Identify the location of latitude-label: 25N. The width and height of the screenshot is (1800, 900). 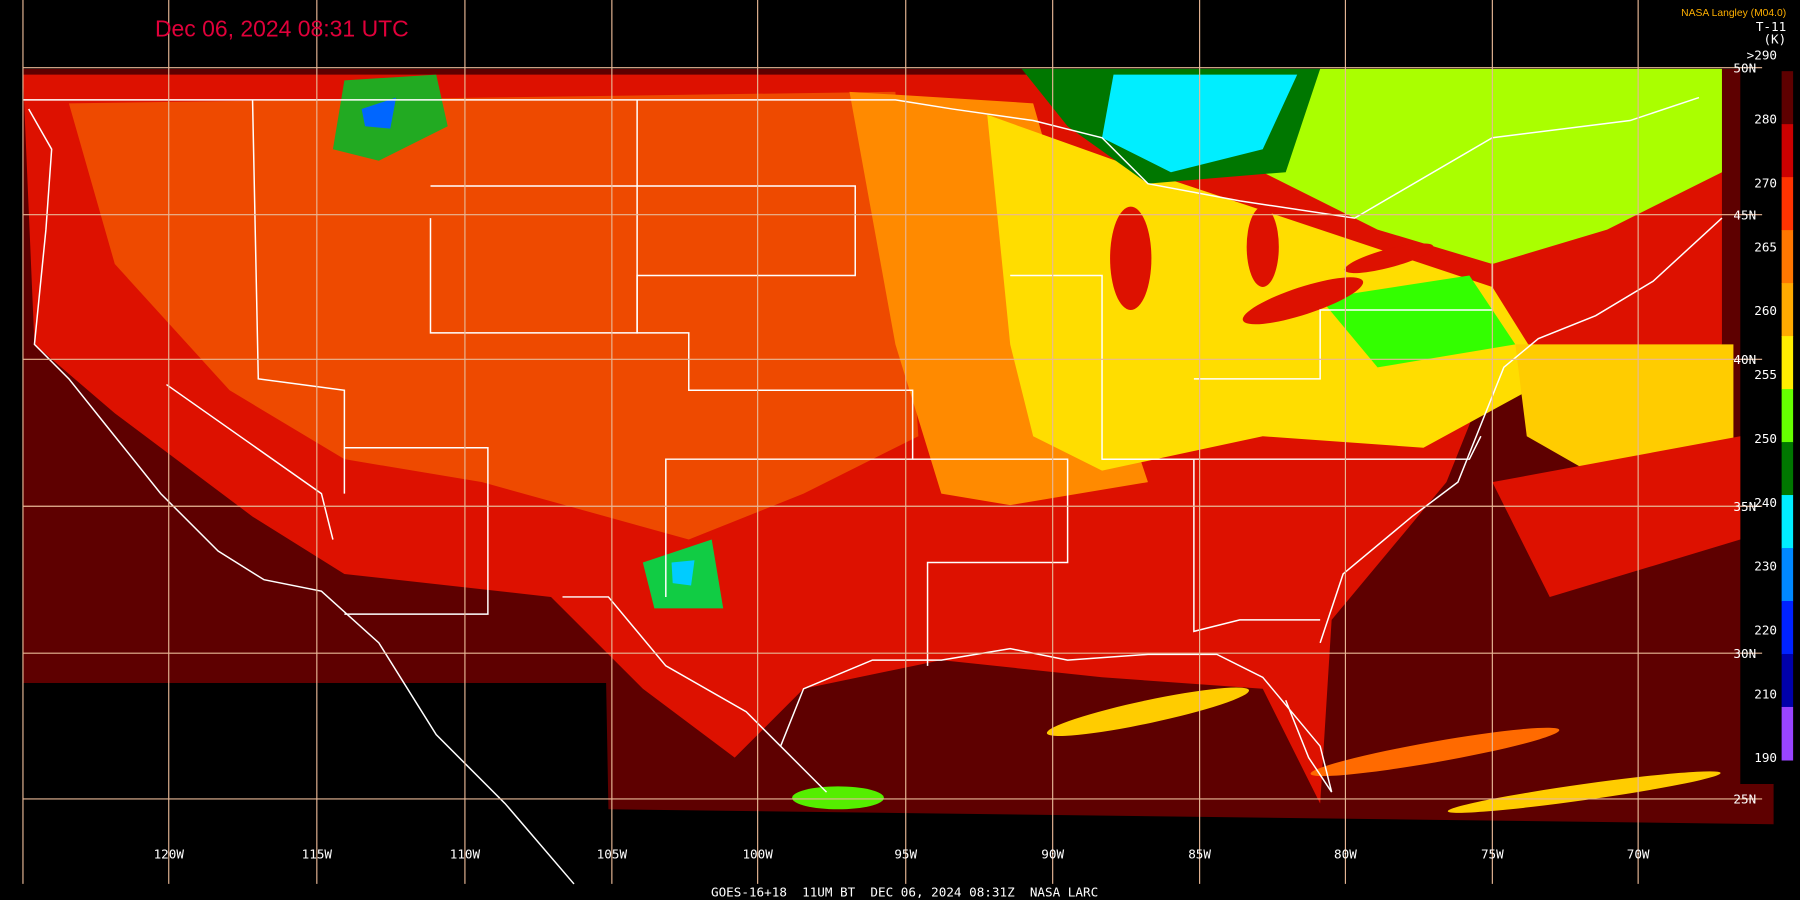
(1744, 799).